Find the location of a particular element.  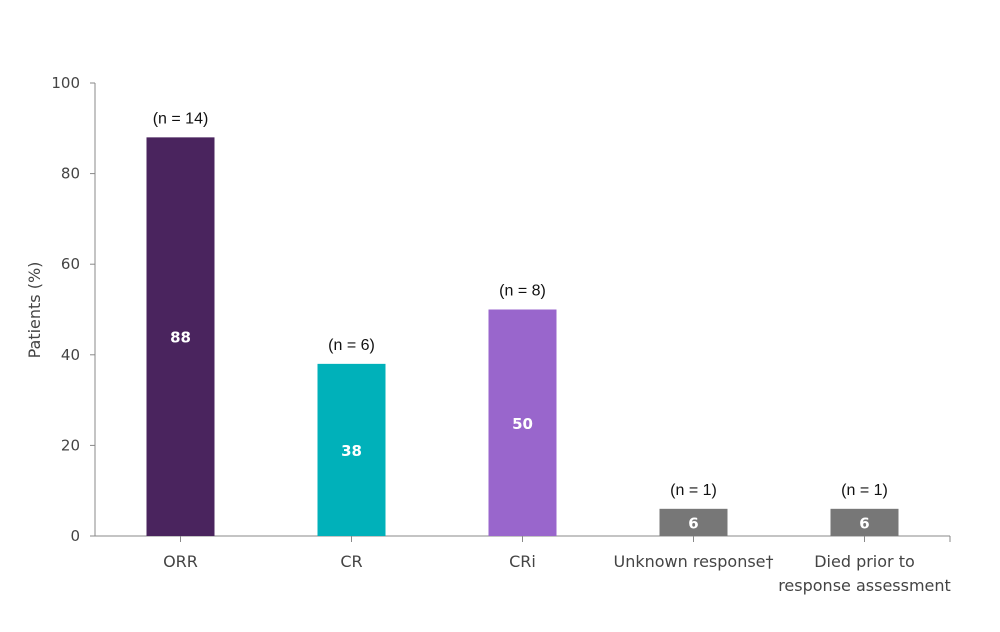

x-tick-label: response assessment is located at coordinates (864, 585).